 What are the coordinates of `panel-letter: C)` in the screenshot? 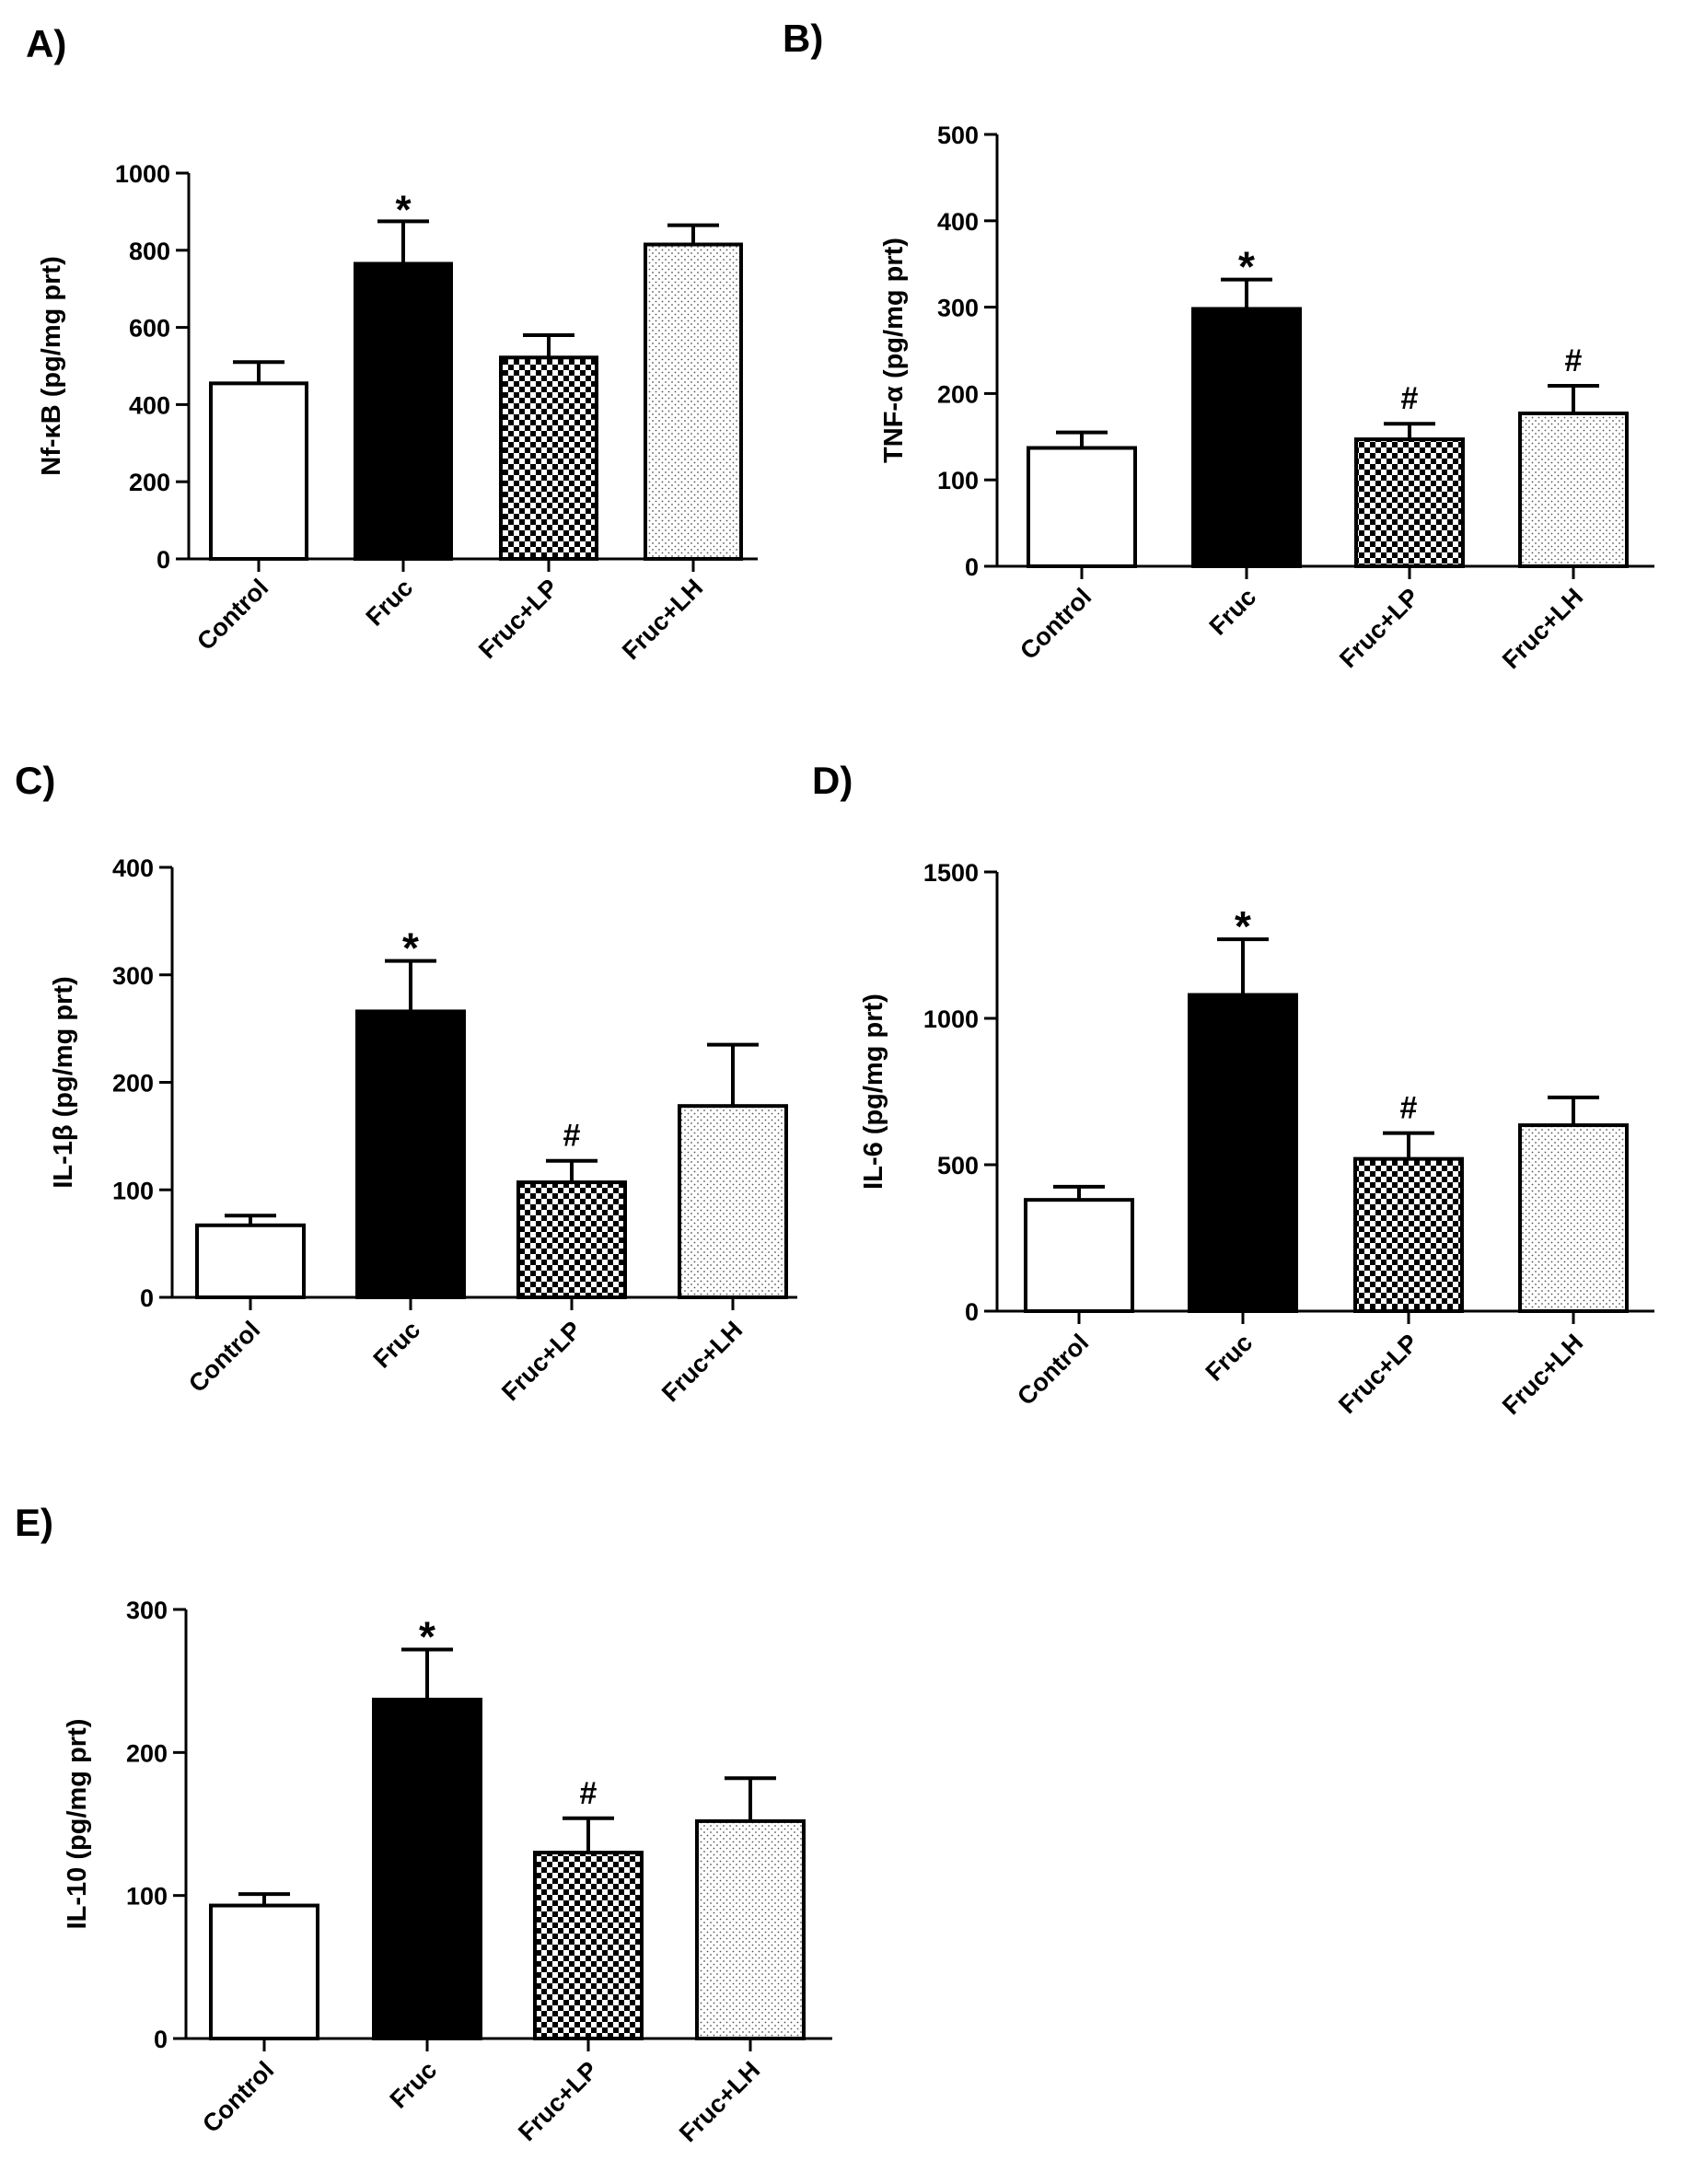 It's located at (35, 780).